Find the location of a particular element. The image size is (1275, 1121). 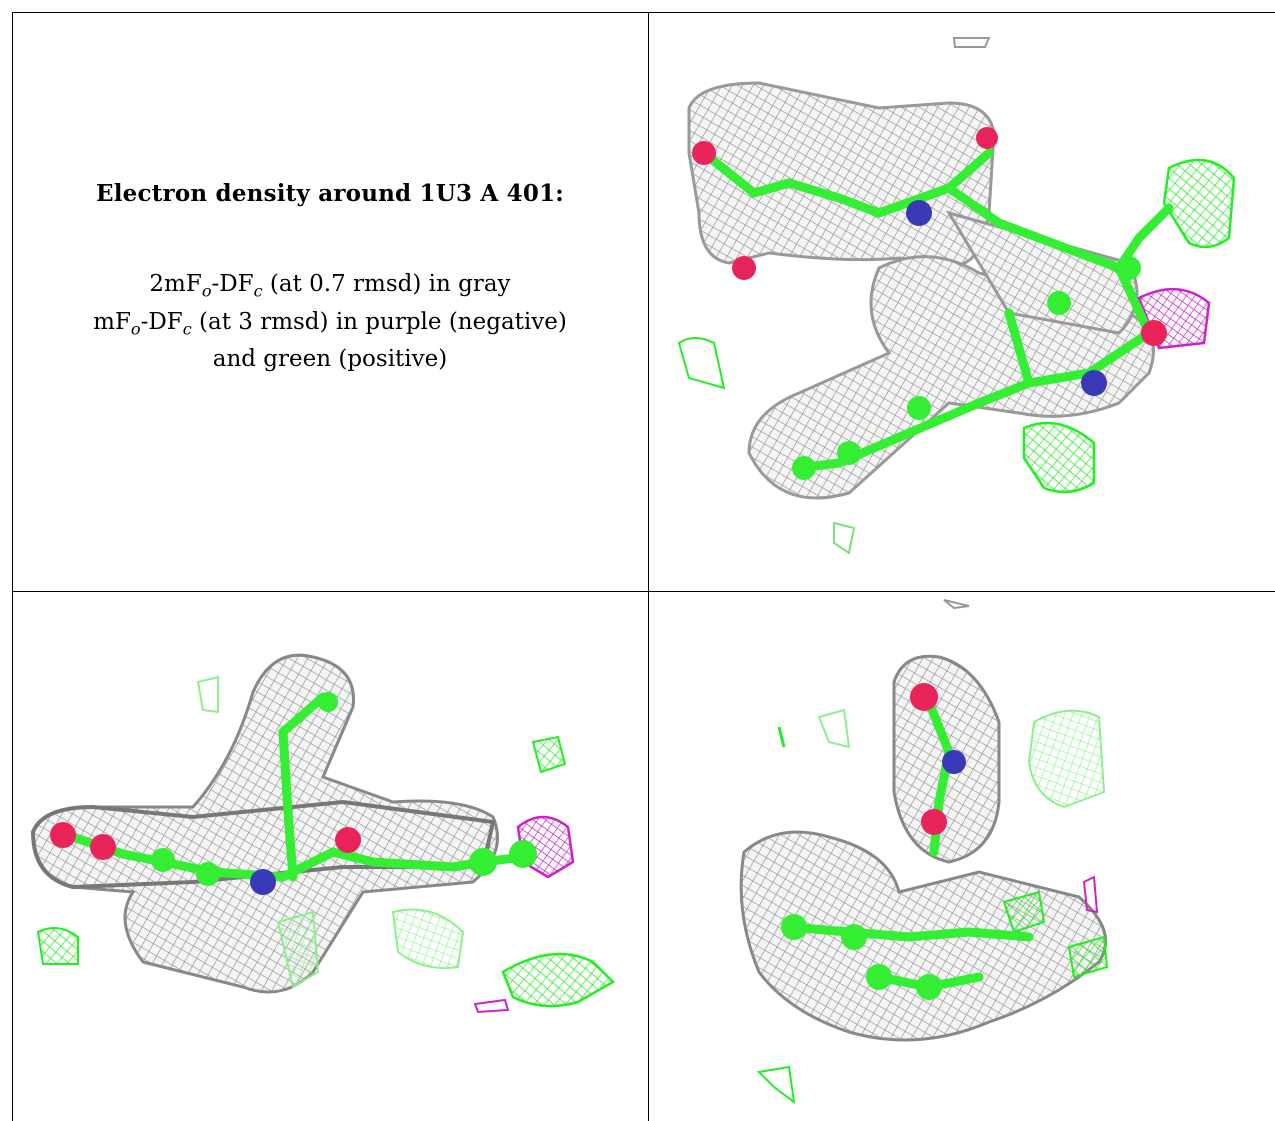

grid-line-middle is located at coordinates (643, 591).